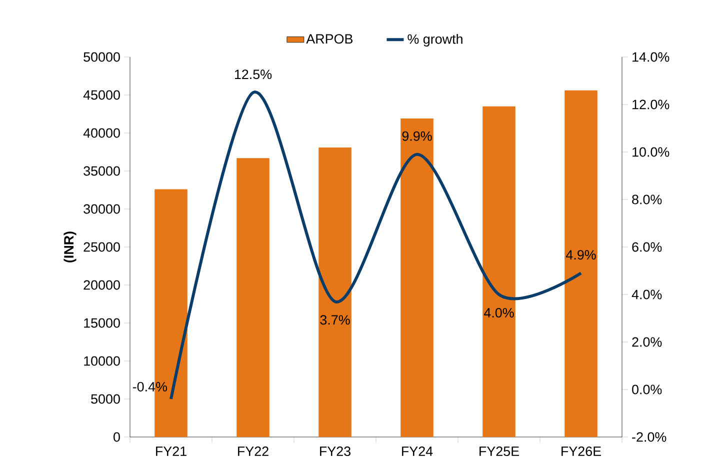 Image resolution: width=707 pixels, height=472 pixels. I want to click on data-label: 4.0%, so click(499, 313).